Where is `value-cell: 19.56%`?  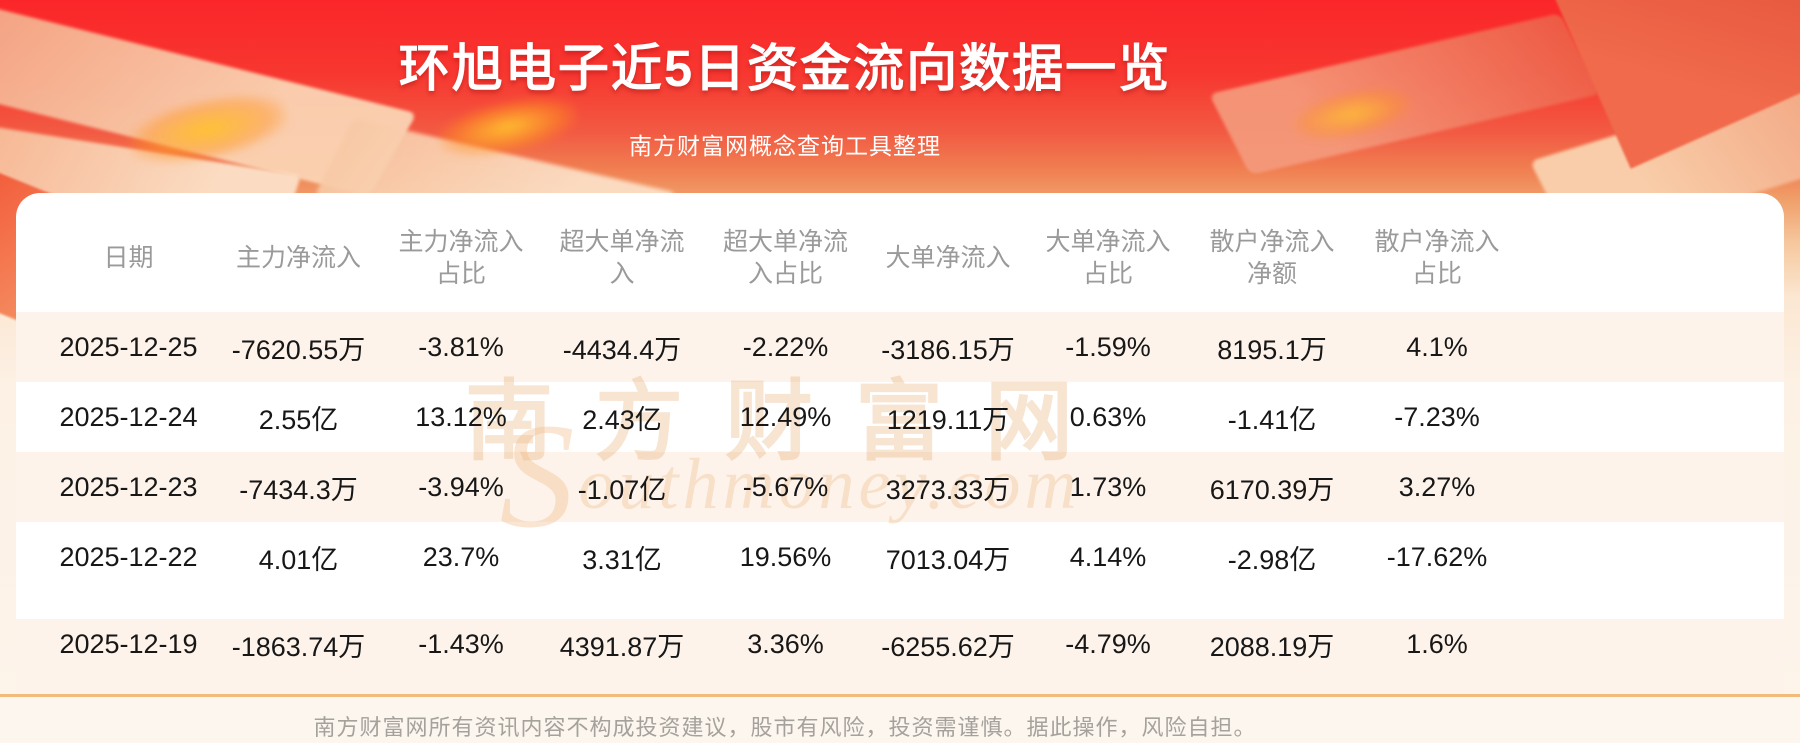
value-cell: 19.56% is located at coordinates (785, 556).